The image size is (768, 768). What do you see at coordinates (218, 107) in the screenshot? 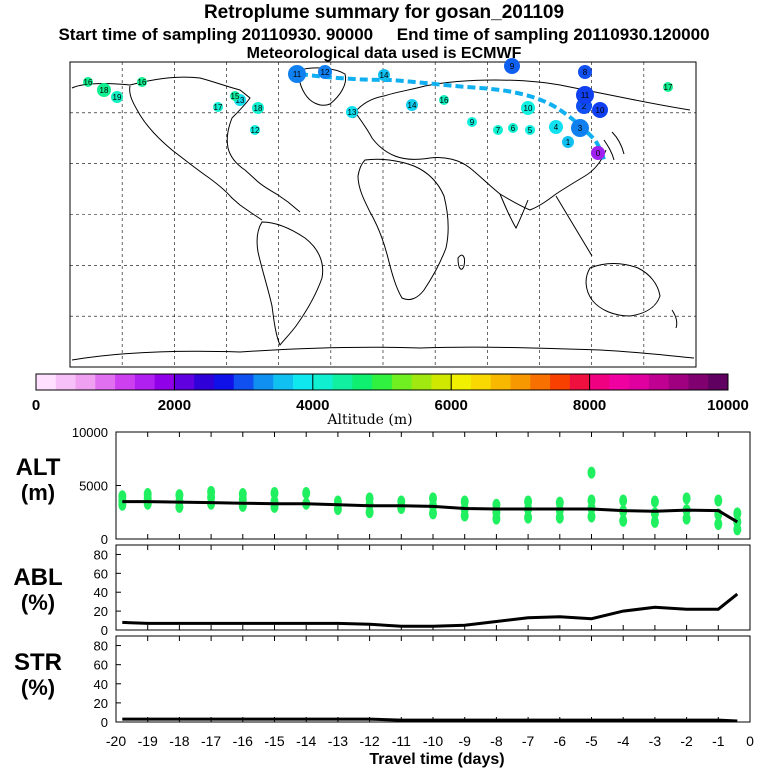
I see `map-point-label: 17` at bounding box center [218, 107].